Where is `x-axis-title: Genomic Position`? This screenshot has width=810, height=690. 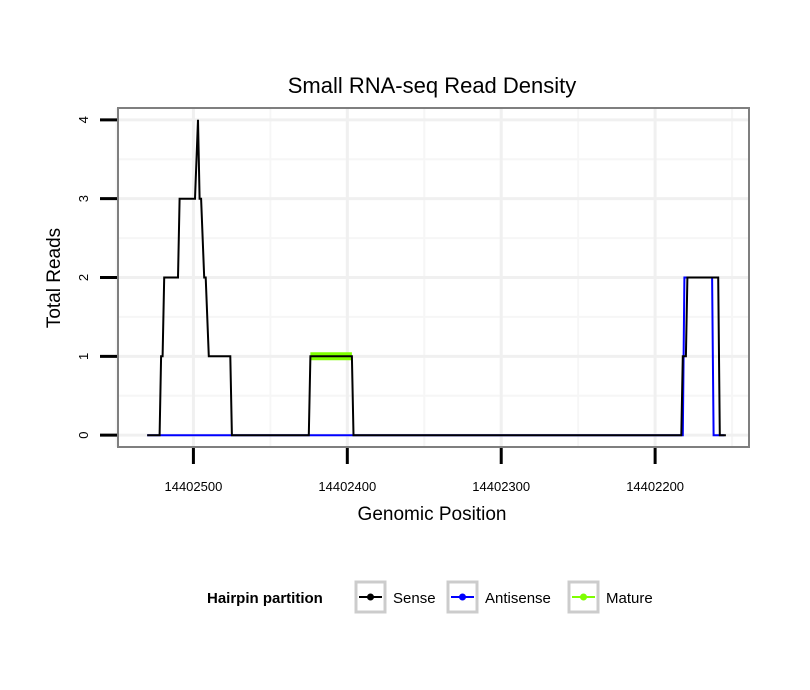 x-axis-title: Genomic Position is located at coordinates (432, 514).